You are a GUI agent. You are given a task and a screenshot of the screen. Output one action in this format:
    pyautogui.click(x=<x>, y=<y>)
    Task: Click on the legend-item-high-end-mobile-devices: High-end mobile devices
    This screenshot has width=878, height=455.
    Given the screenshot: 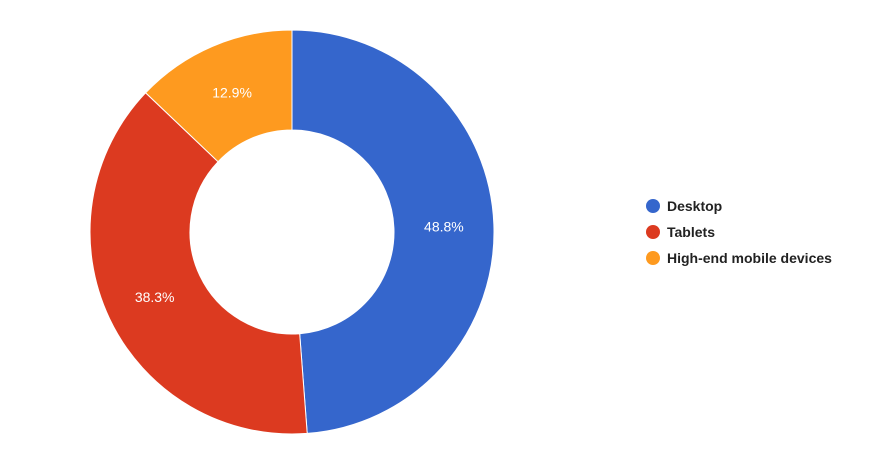 What is the action you would take?
    pyautogui.click(x=739, y=257)
    